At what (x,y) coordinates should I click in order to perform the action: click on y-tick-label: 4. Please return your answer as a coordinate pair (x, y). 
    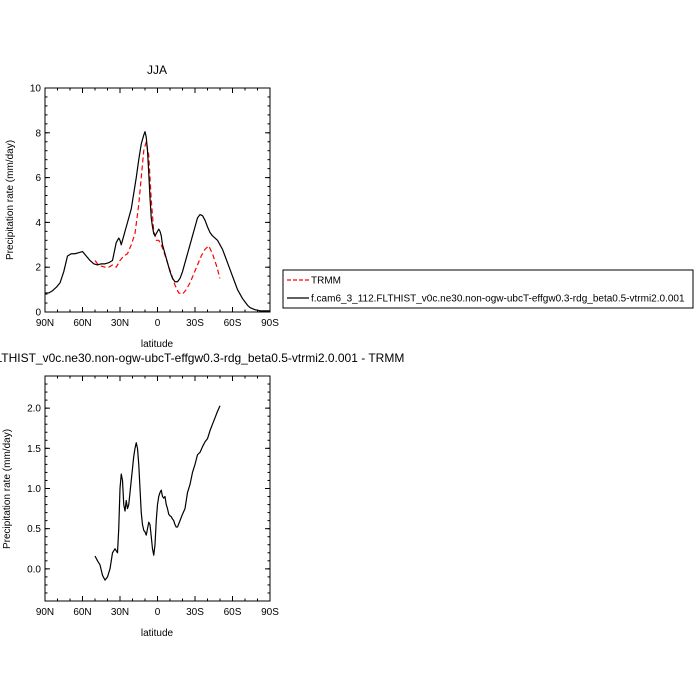
    Looking at the image, I should click on (38, 223).